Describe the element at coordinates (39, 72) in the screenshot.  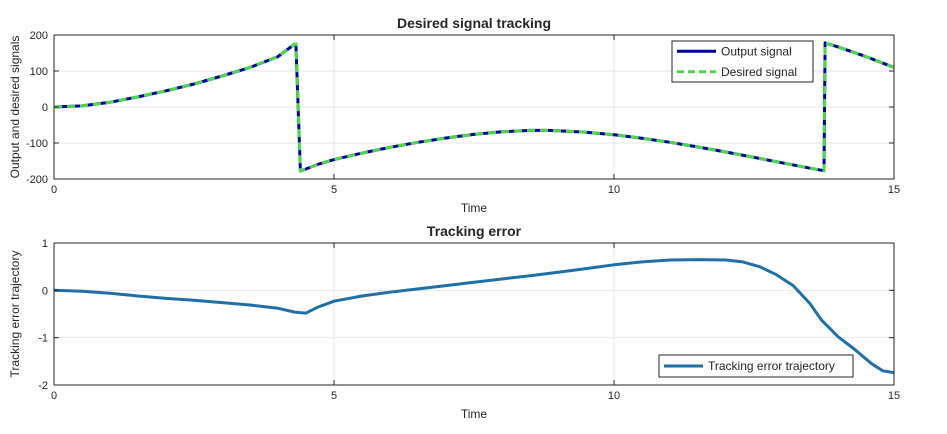
I see `y-tick-label: 100` at that location.